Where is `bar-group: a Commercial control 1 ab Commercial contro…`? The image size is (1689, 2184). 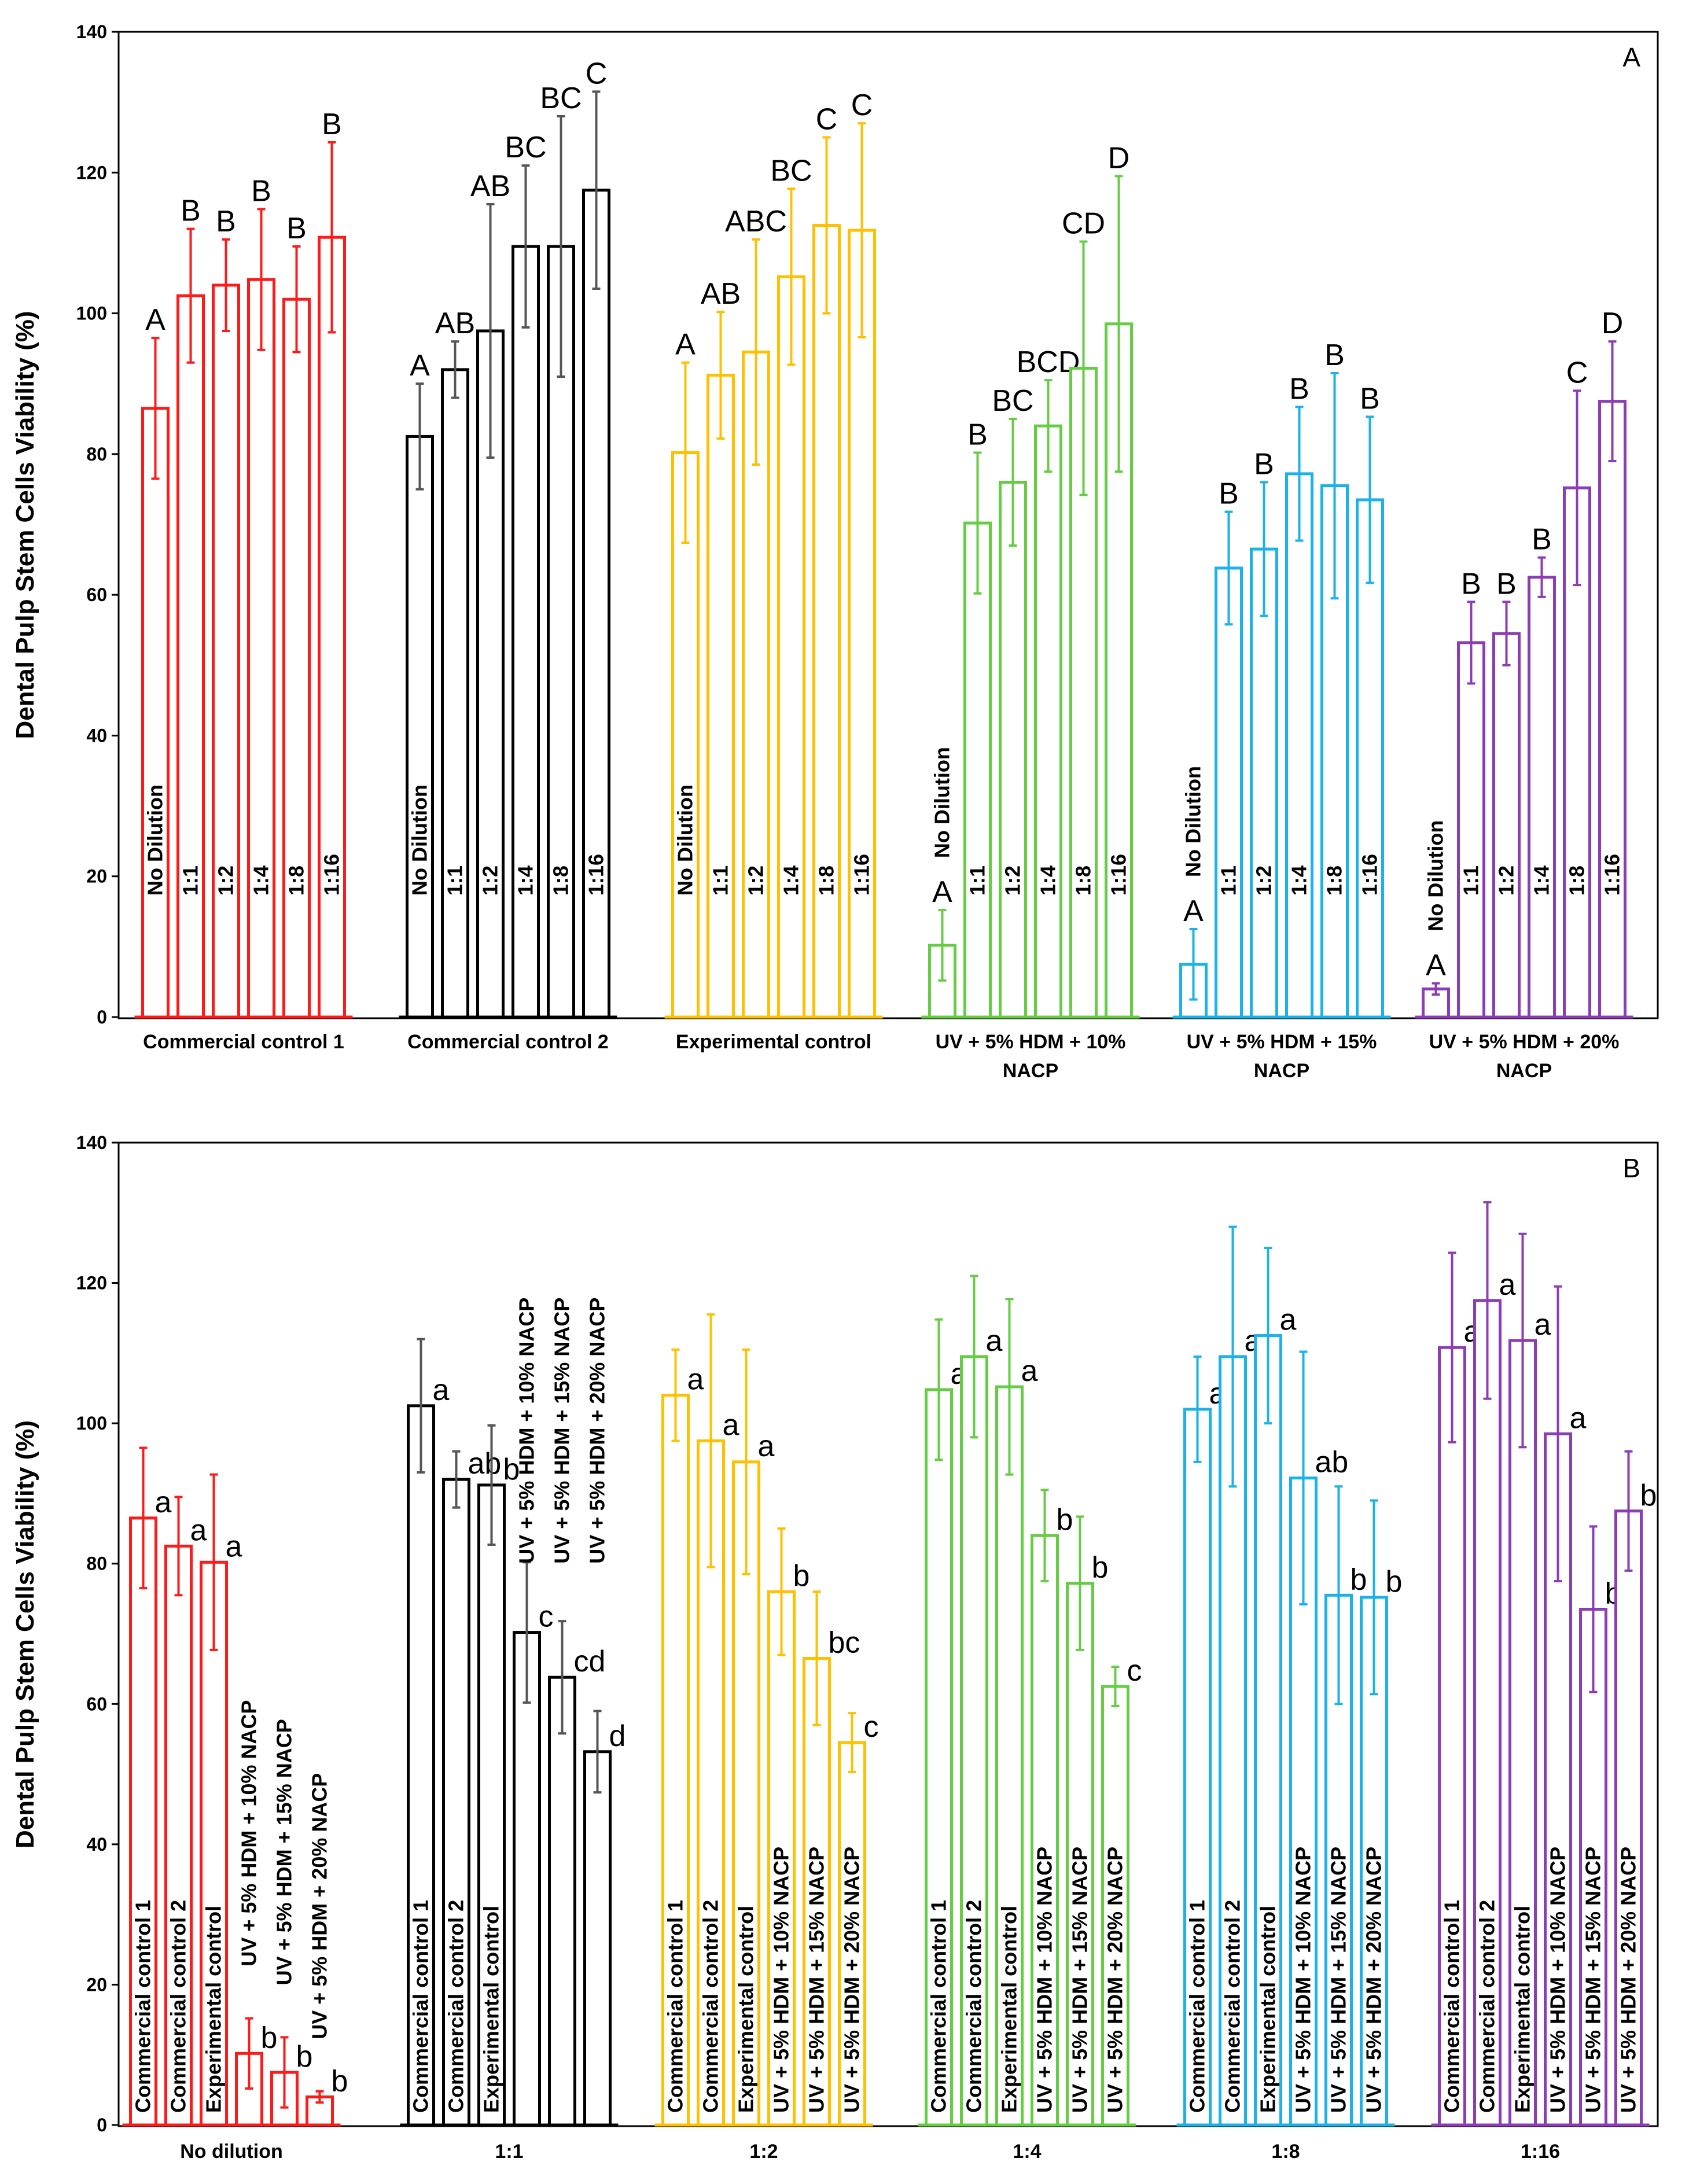 bar-group: a Commercial control 1 ab Commercial contro… is located at coordinates (513, 1731).